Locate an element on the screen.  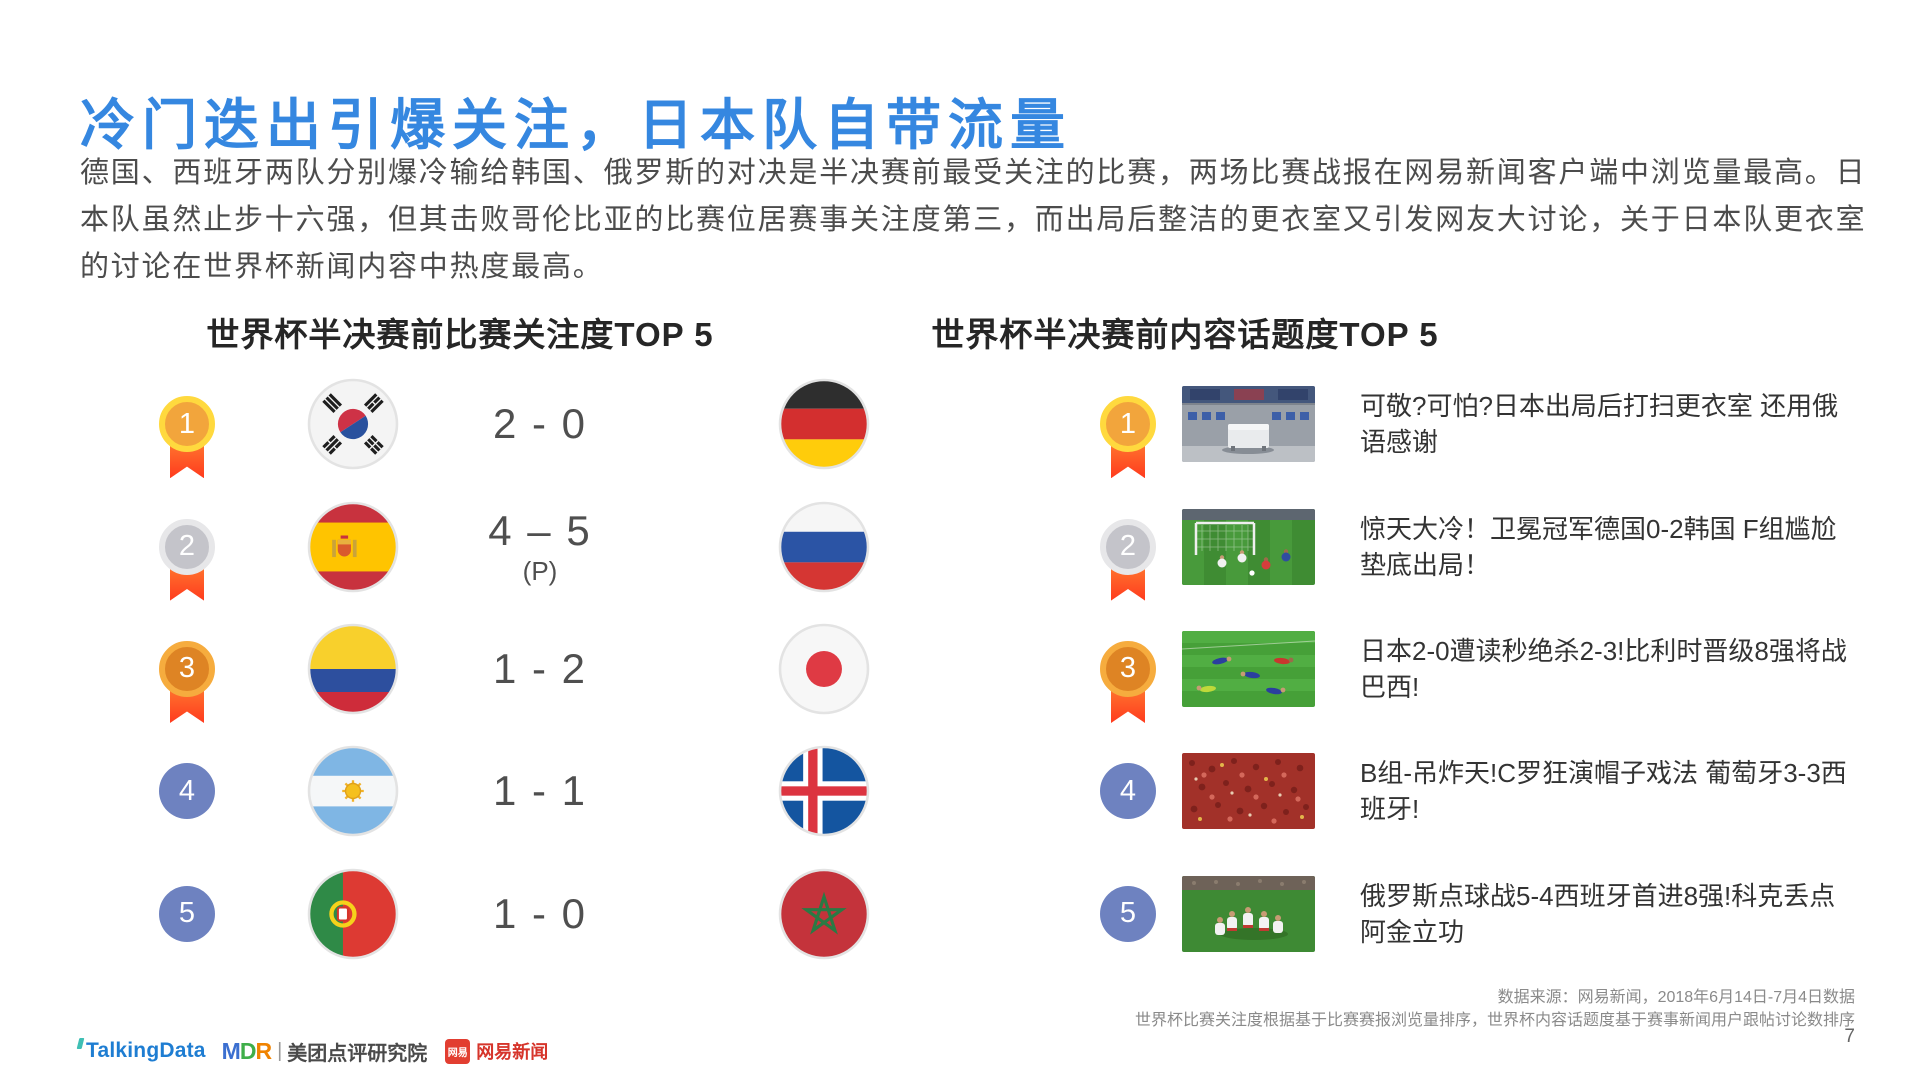
page-title: 冷门迭出引爆关注，日本队自带流量 is located at coordinates (576, 125).